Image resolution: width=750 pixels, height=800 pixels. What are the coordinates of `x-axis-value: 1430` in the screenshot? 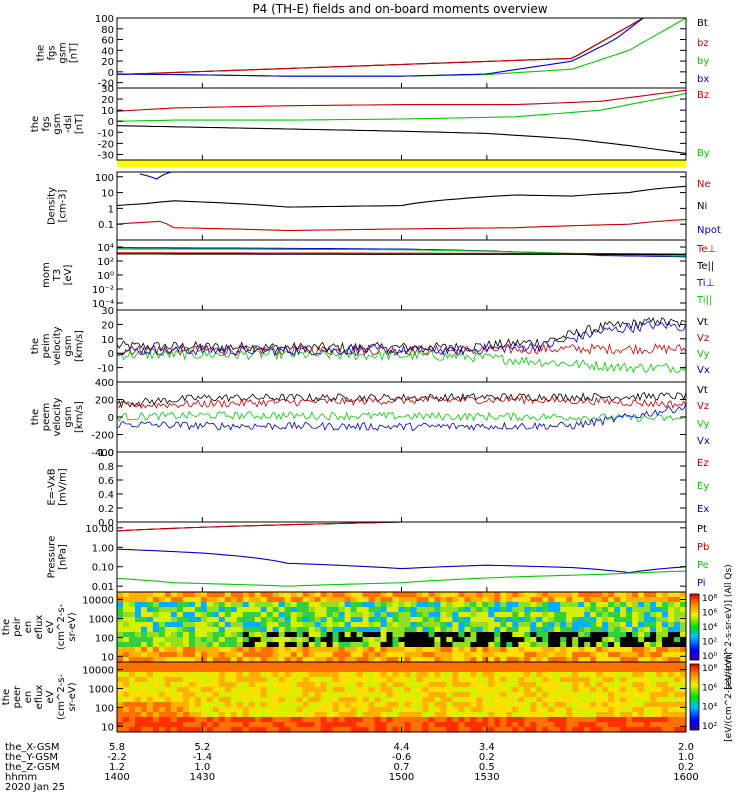 It's located at (202, 777).